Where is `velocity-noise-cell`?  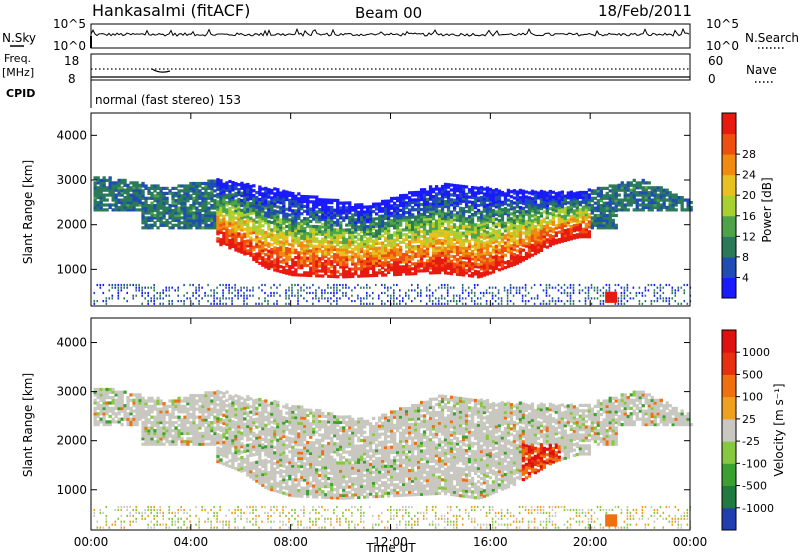
velocity-noise-cell is located at coordinates (106, 507).